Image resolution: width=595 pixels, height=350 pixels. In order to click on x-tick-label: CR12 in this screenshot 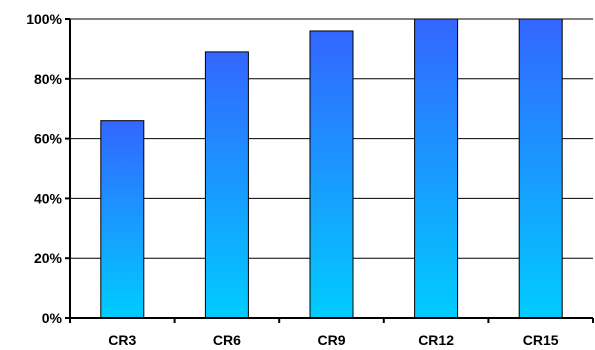, I will do `click(436, 340)`.